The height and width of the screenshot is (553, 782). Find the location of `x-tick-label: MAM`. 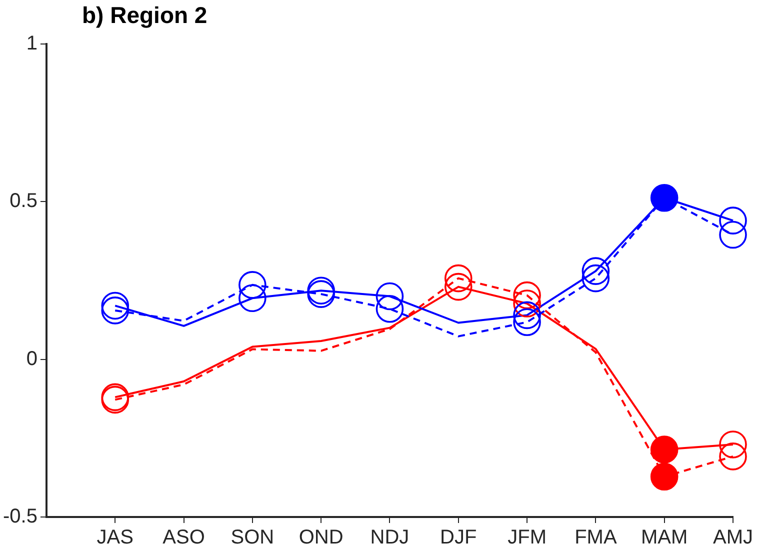

x-tick-label: MAM is located at coordinates (664, 537).